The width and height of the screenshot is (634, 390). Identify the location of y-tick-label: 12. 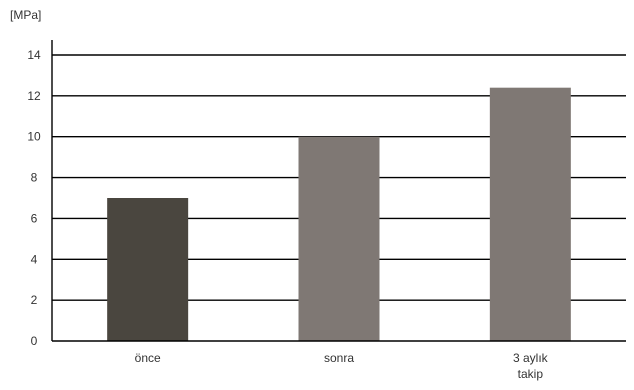
(34, 96).